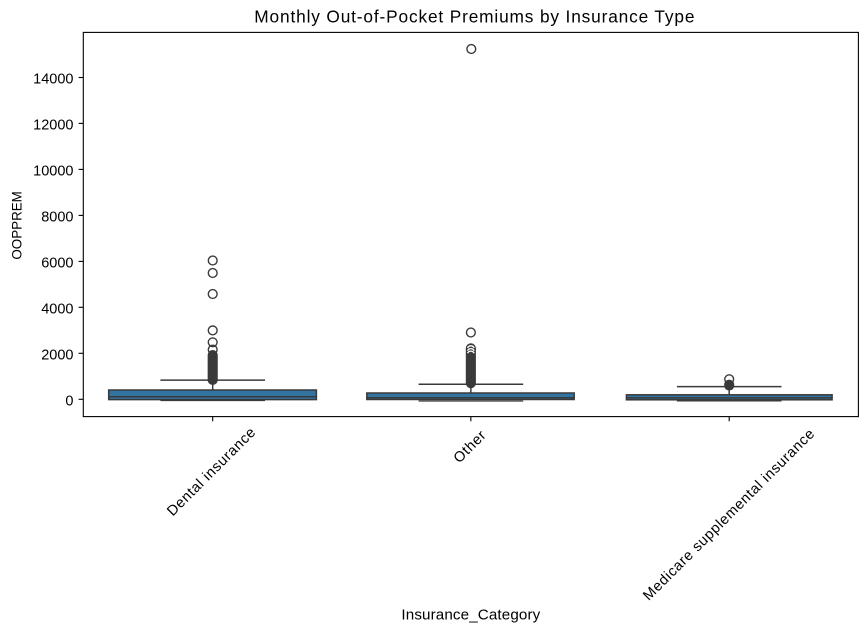 The image size is (868, 632). Describe the element at coordinates (16, 225) in the screenshot. I see `svg-text: OOPPREM` at that location.